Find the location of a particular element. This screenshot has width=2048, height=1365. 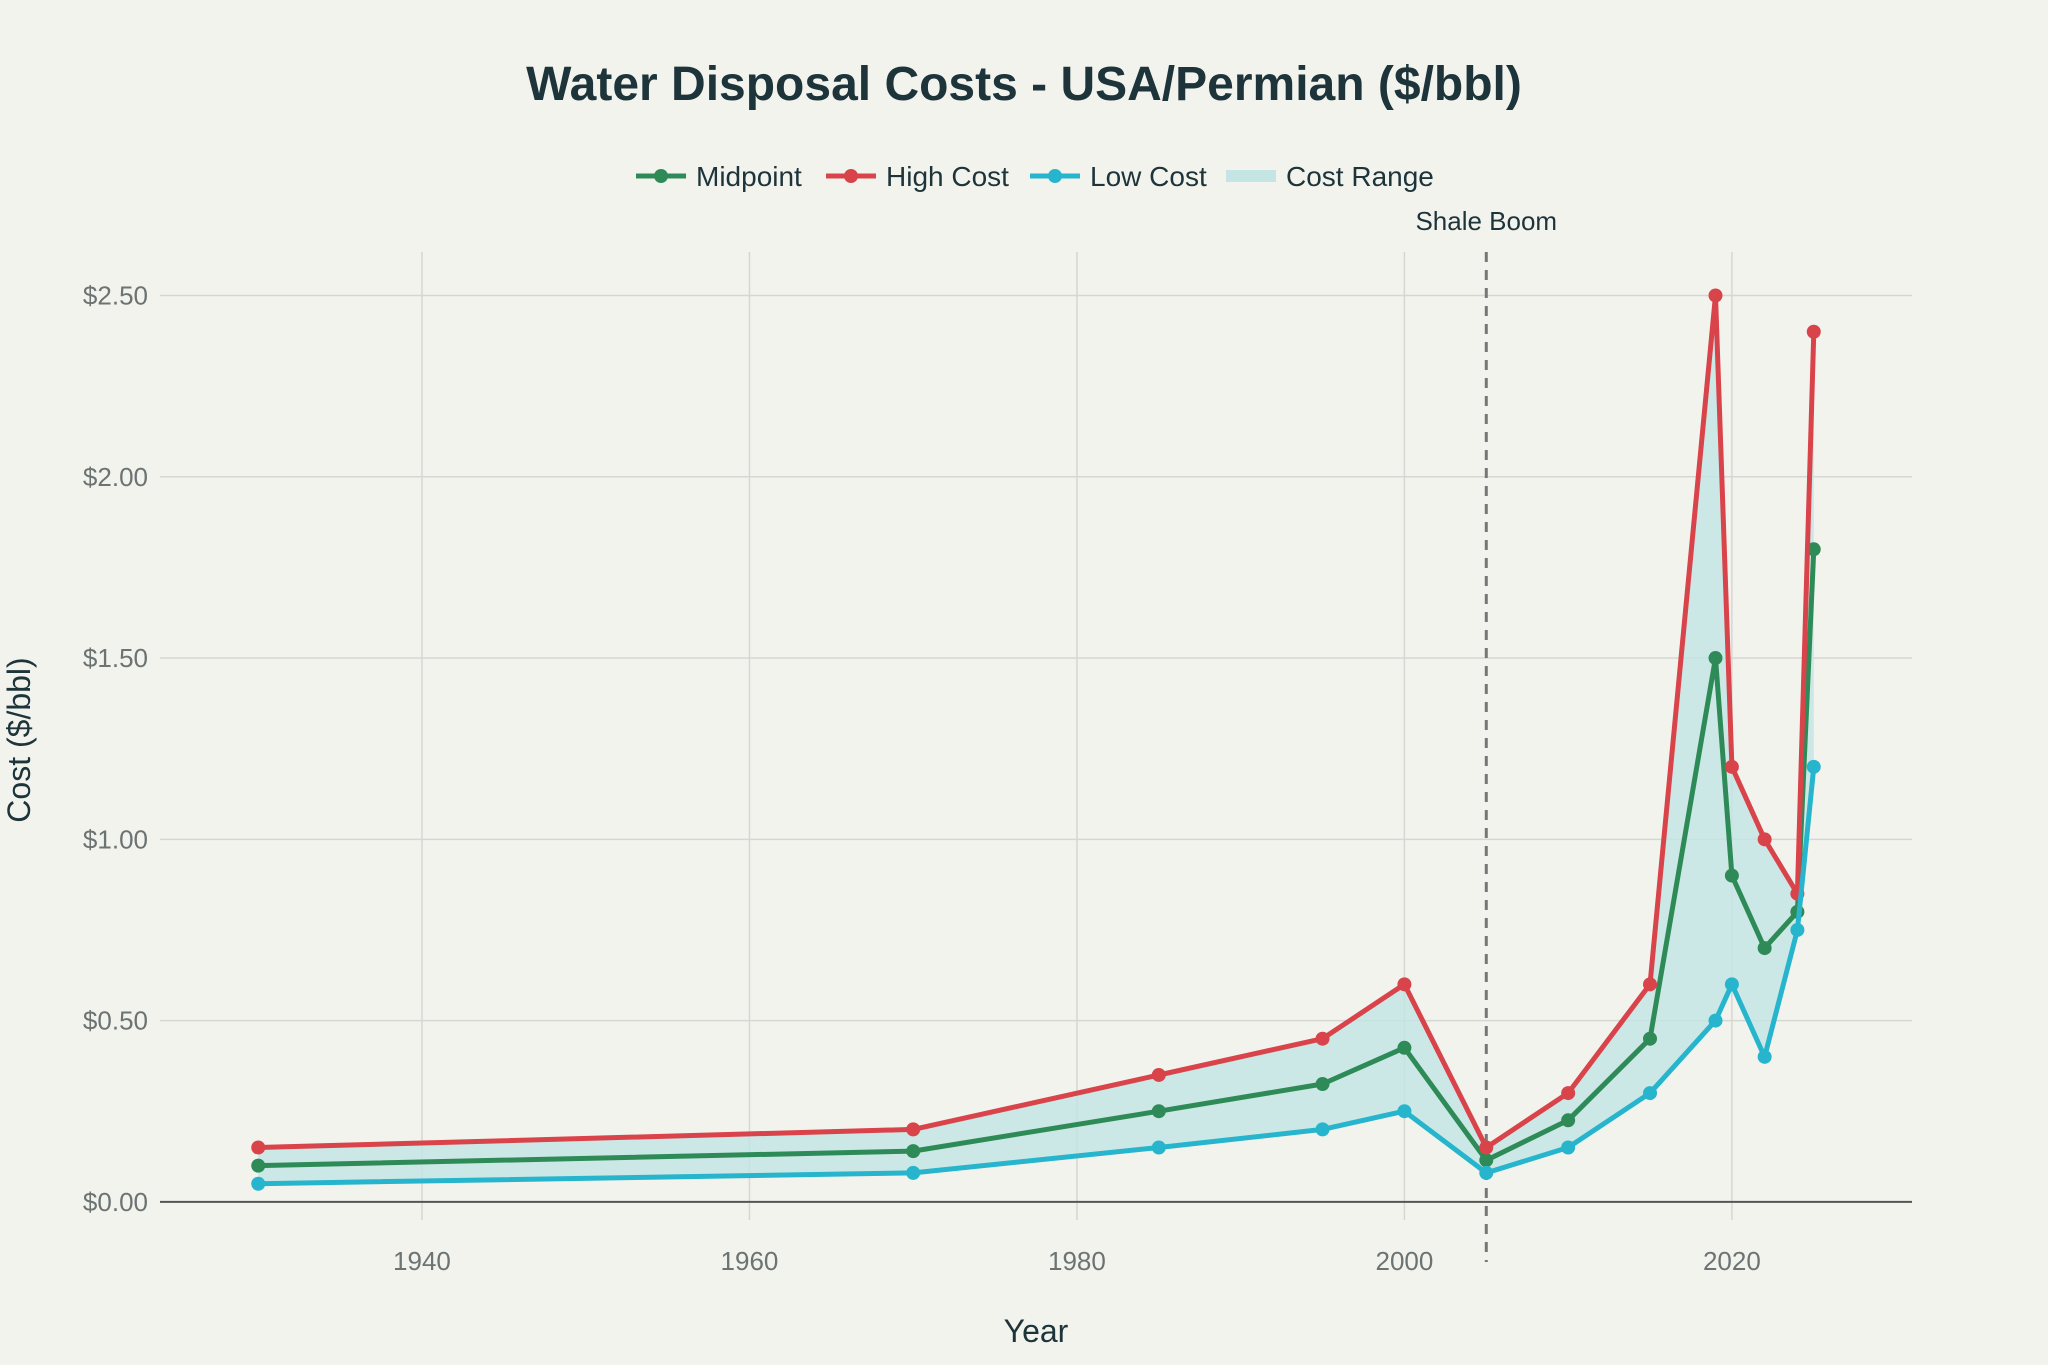

legend: Midpoint High Cost Low Cost Cost Range is located at coordinates (1035, 176).